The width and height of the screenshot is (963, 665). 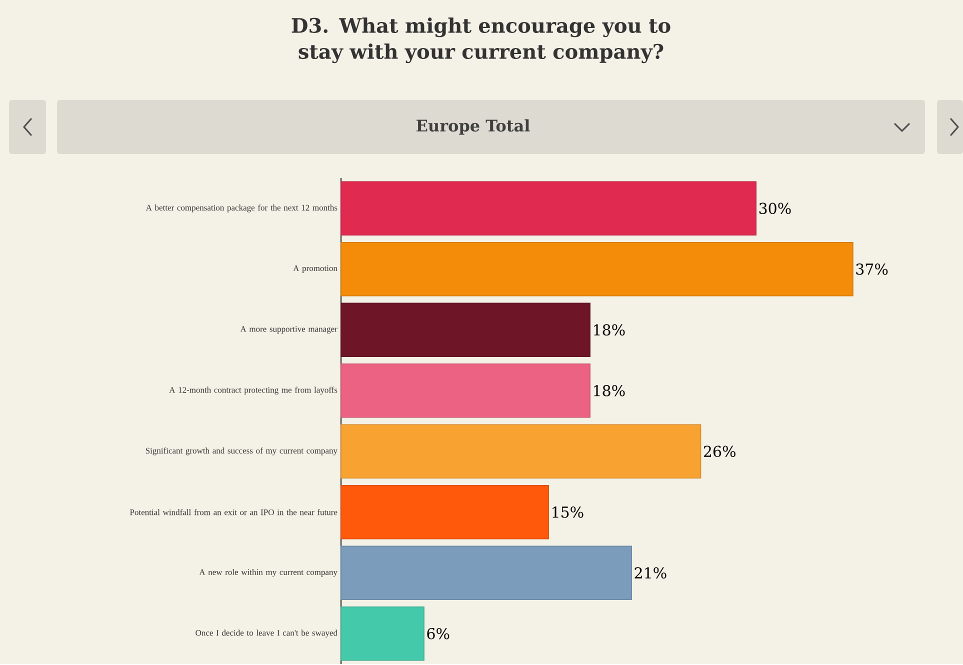 I want to click on data-label: 37%, so click(x=872, y=270).